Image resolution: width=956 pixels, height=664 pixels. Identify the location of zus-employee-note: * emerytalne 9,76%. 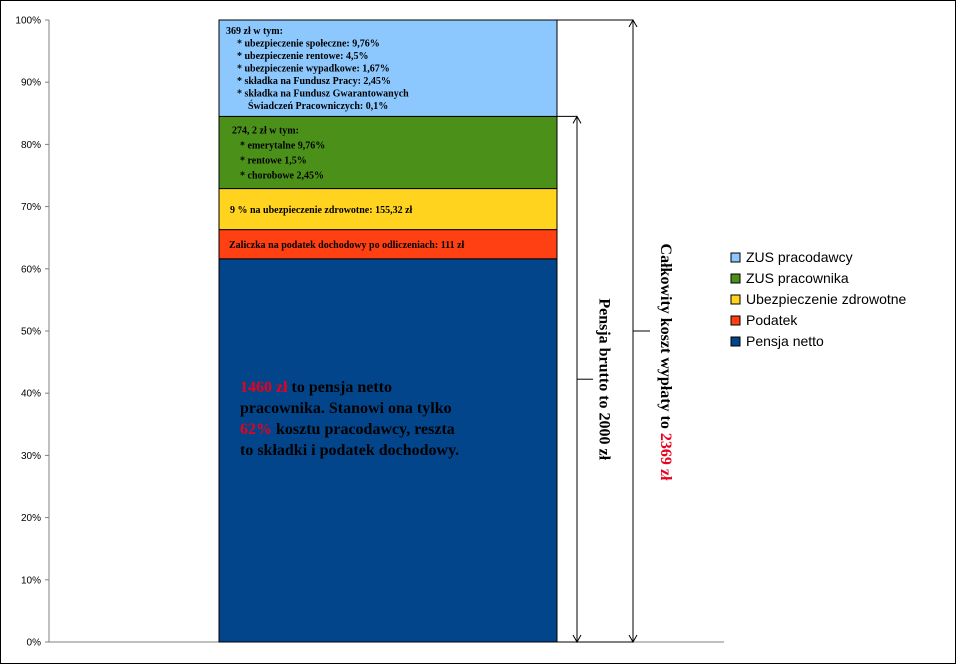
(282, 145).